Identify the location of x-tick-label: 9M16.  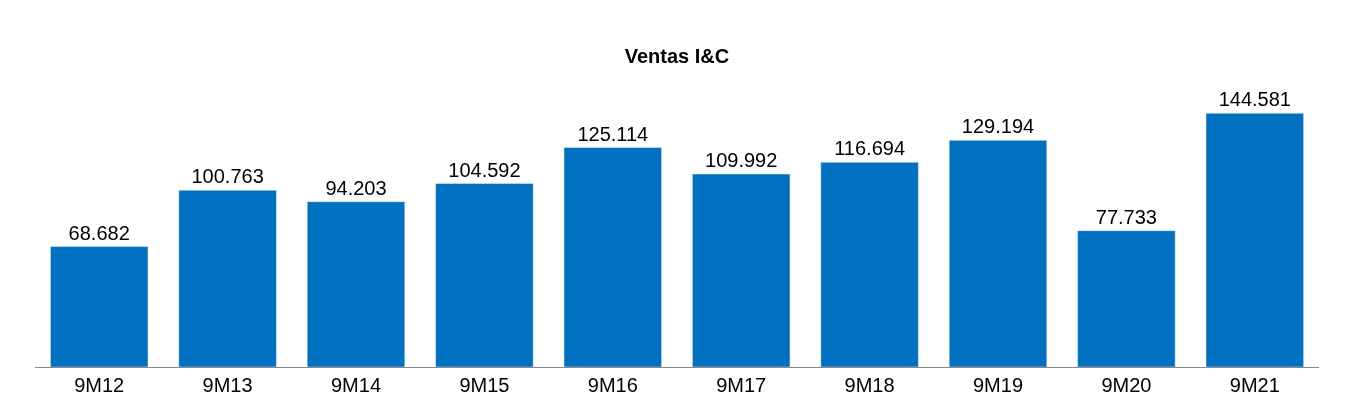
(612, 385).